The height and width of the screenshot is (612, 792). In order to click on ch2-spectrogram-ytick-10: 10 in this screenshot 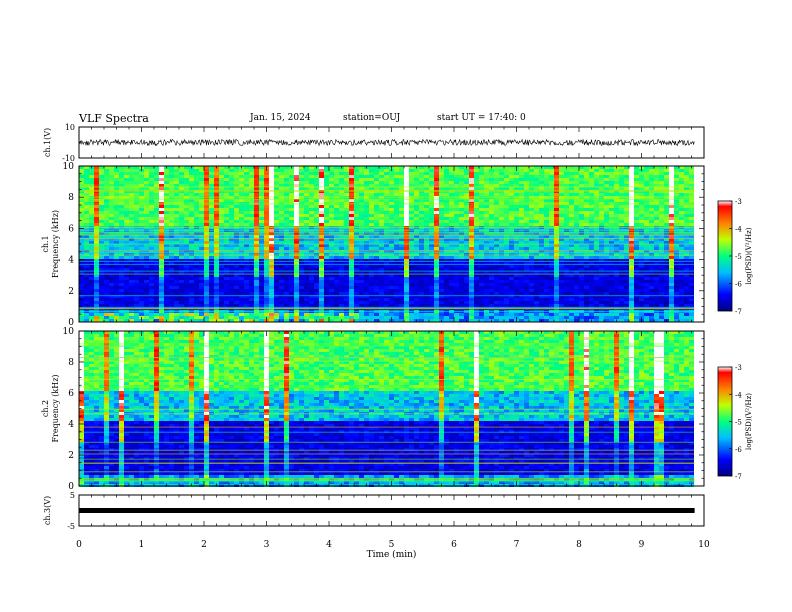, I will do `click(69, 332)`.